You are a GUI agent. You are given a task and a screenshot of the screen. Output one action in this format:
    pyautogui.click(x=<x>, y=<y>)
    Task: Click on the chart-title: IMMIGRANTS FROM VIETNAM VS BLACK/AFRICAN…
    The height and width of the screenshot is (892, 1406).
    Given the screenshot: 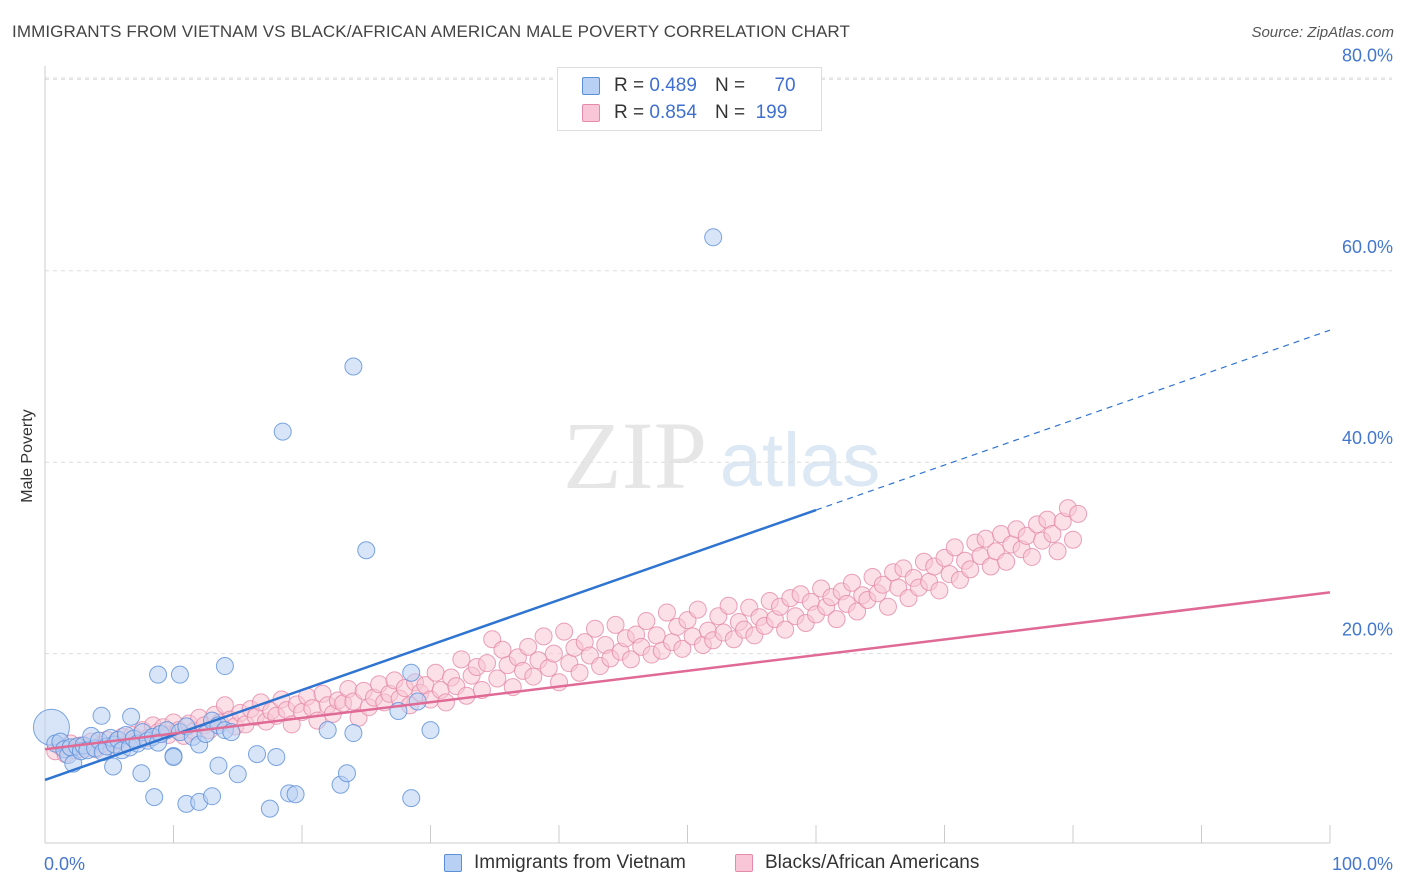 What is the action you would take?
    pyautogui.click(x=431, y=31)
    